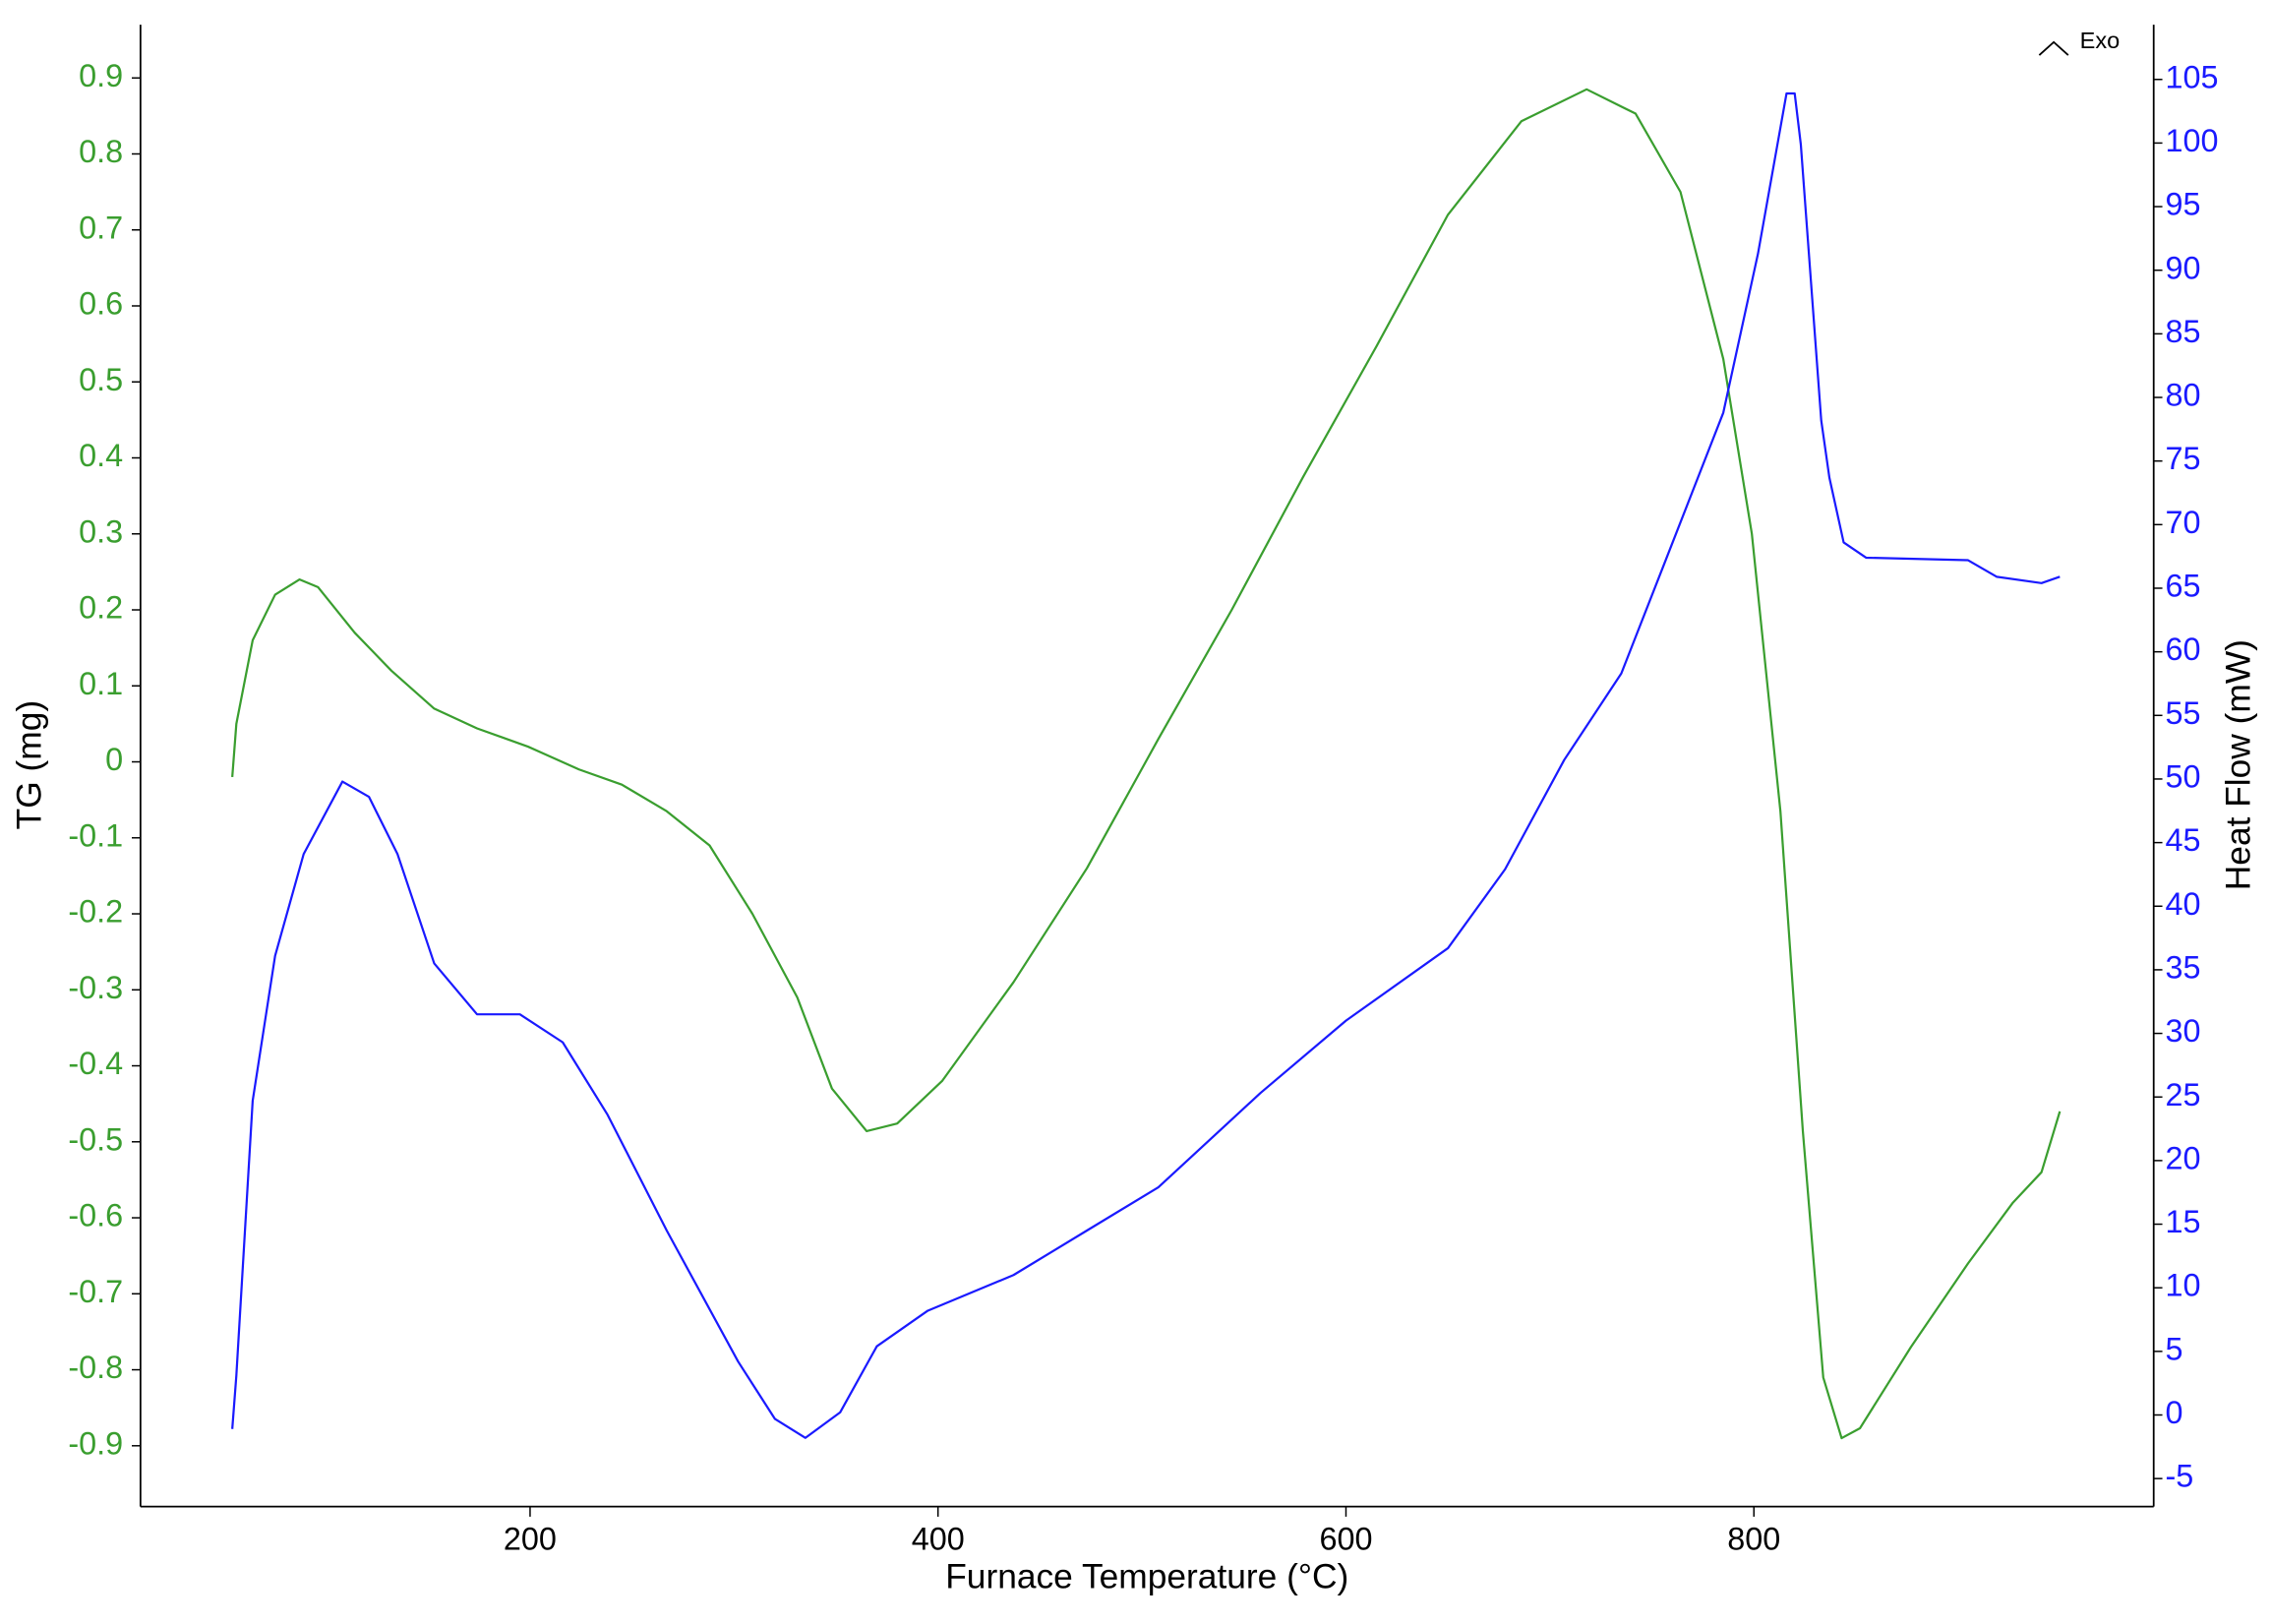 This screenshot has width=2271, height=1624. What do you see at coordinates (95, 1291) in the screenshot?
I see `y-tick-label: -0.7` at bounding box center [95, 1291].